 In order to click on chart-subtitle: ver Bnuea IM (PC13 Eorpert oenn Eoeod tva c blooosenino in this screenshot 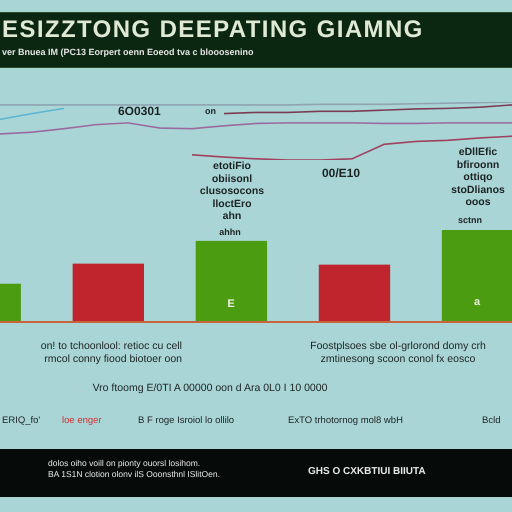, I will do `click(128, 52)`.